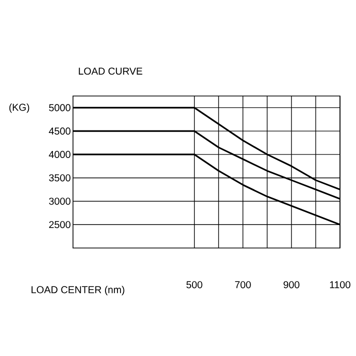 This screenshot has width=356, height=356. What do you see at coordinates (19, 108) in the screenshot?
I see `y-axis-title: (KG)` at bounding box center [19, 108].